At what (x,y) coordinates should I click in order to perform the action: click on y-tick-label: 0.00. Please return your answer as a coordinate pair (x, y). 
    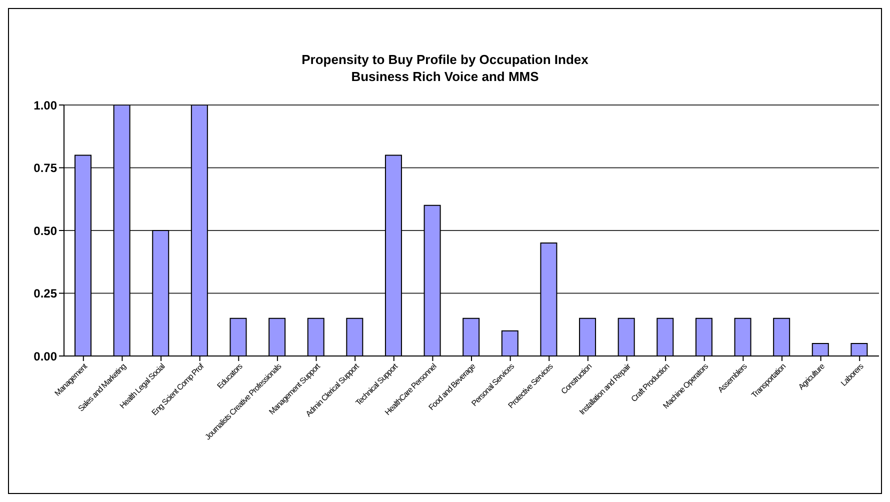
    Looking at the image, I should click on (46, 356).